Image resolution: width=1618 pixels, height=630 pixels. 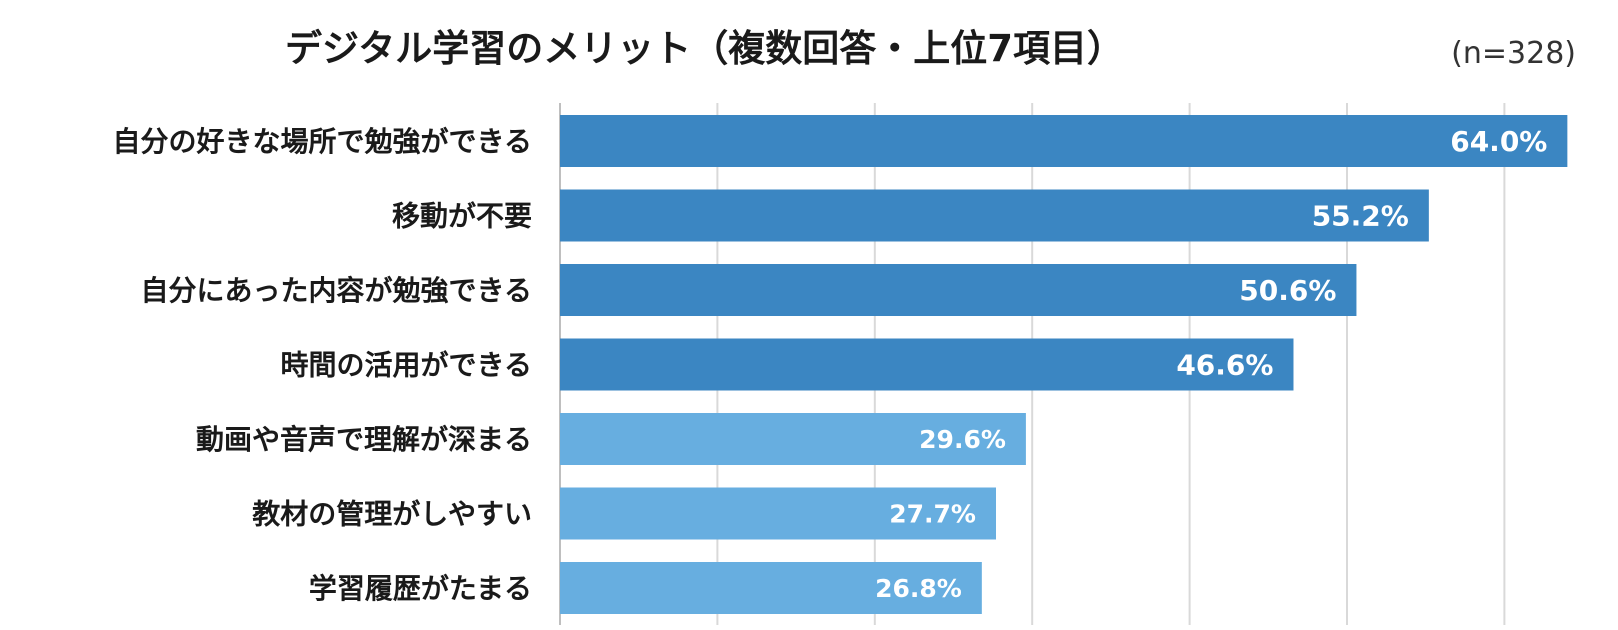 What do you see at coordinates (1360, 216) in the screenshot?
I see `value-label-2: 55.2%` at bounding box center [1360, 216].